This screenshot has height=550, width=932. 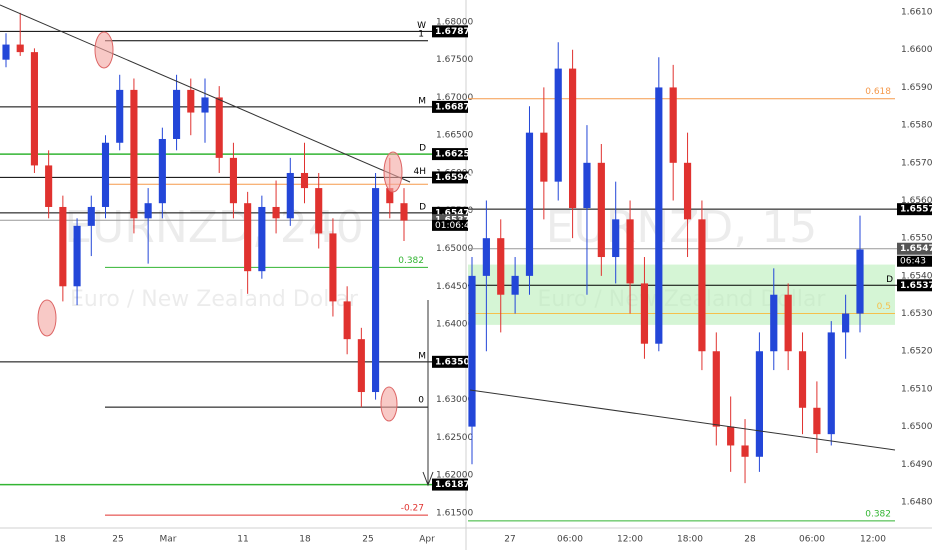 What do you see at coordinates (422, 101) in the screenshot?
I see `level-name: M` at bounding box center [422, 101].